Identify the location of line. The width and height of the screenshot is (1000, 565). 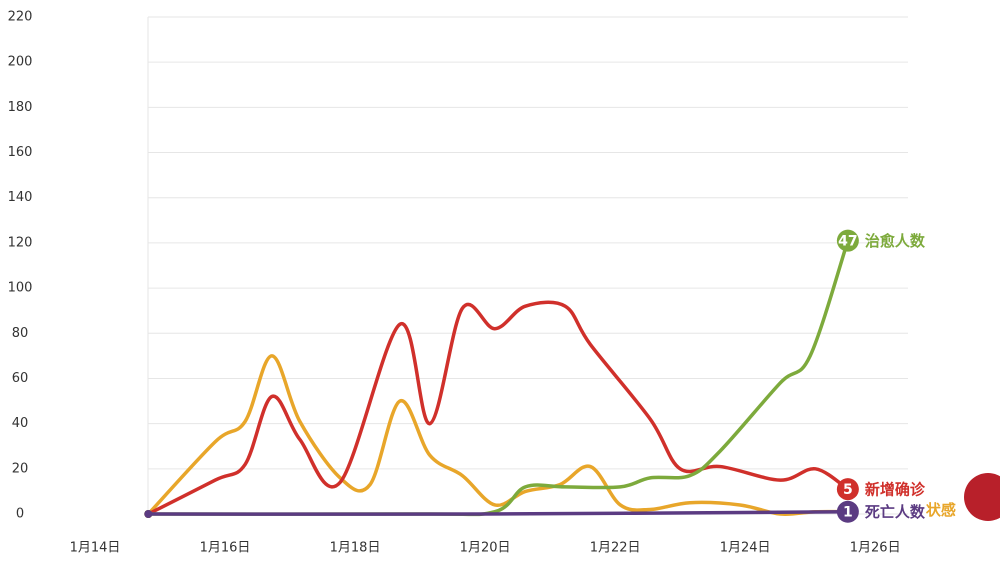
(498, 512).